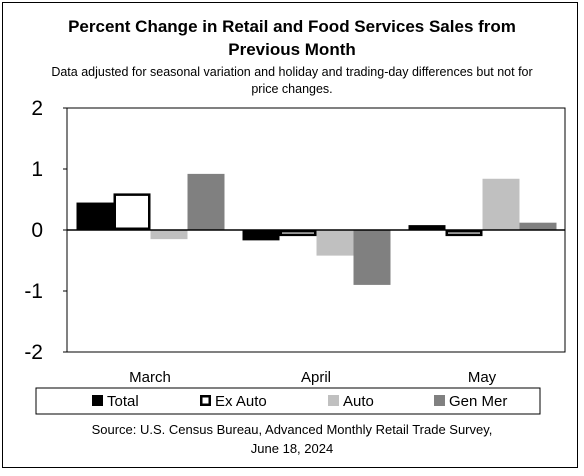 The image size is (584, 476). I want to click on legend-label: Gen Mer, so click(478, 401).